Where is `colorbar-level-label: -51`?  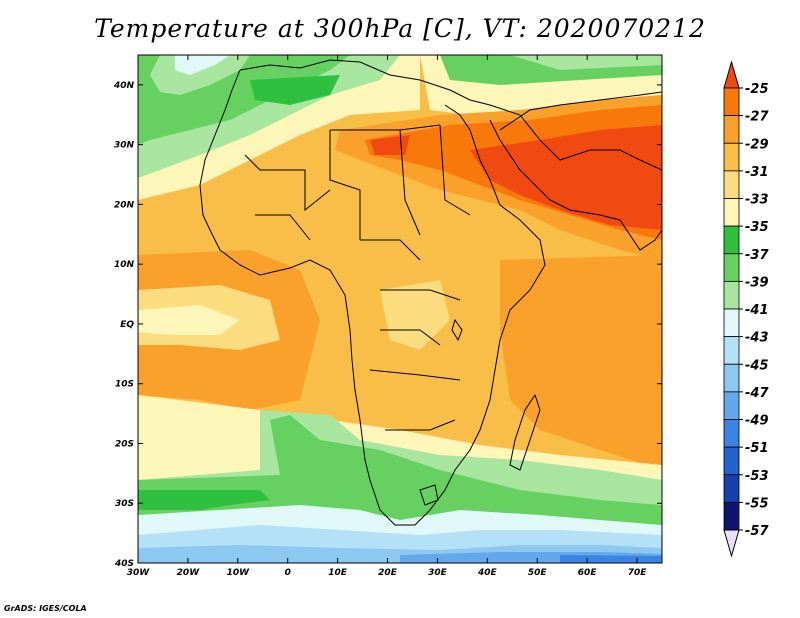 colorbar-level-label: -51 is located at coordinates (757, 448).